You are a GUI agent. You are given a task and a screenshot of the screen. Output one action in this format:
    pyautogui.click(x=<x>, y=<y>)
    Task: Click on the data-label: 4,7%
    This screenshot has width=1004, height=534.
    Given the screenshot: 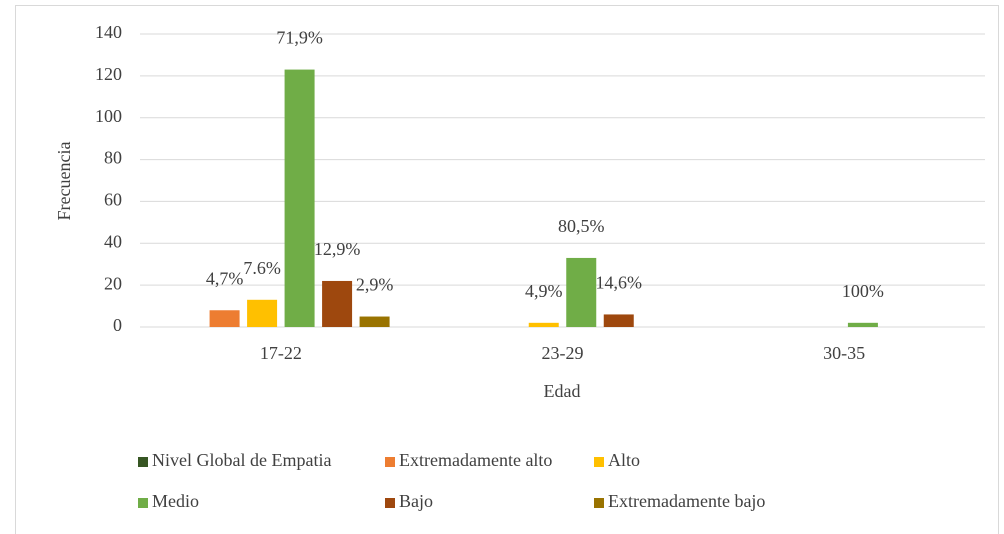 What is the action you would take?
    pyautogui.click(x=225, y=278)
    